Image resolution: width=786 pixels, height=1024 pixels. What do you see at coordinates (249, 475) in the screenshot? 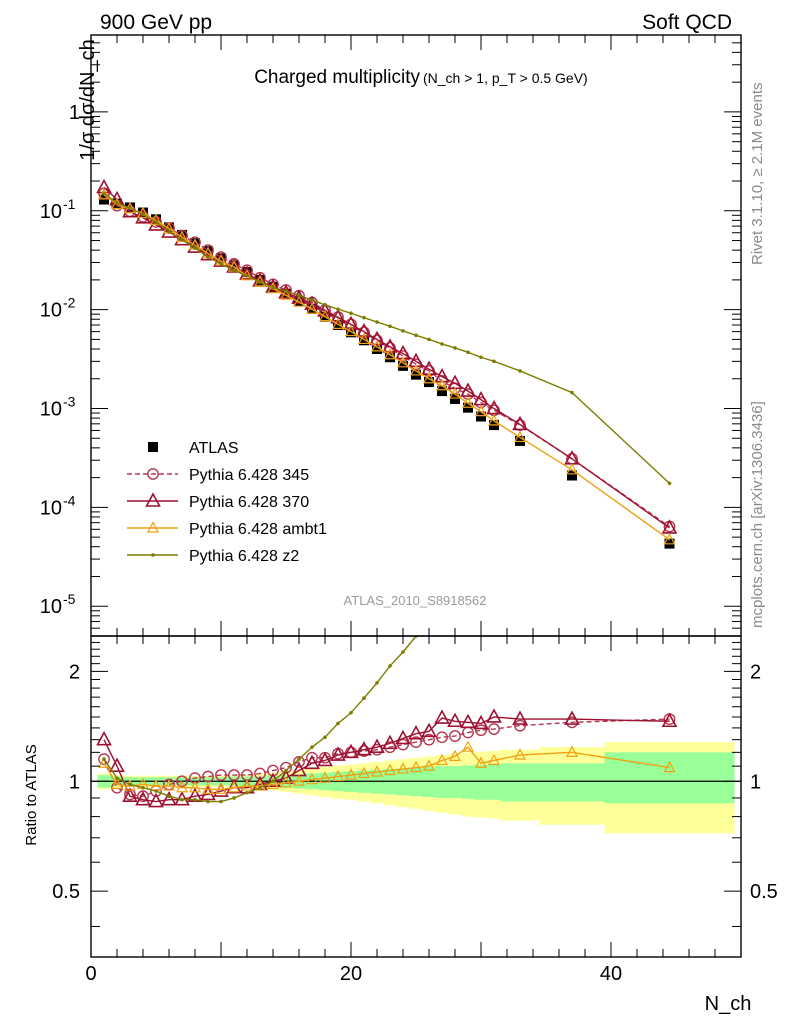
I see `legend-label: Pythia 6.428 345` at bounding box center [249, 475].